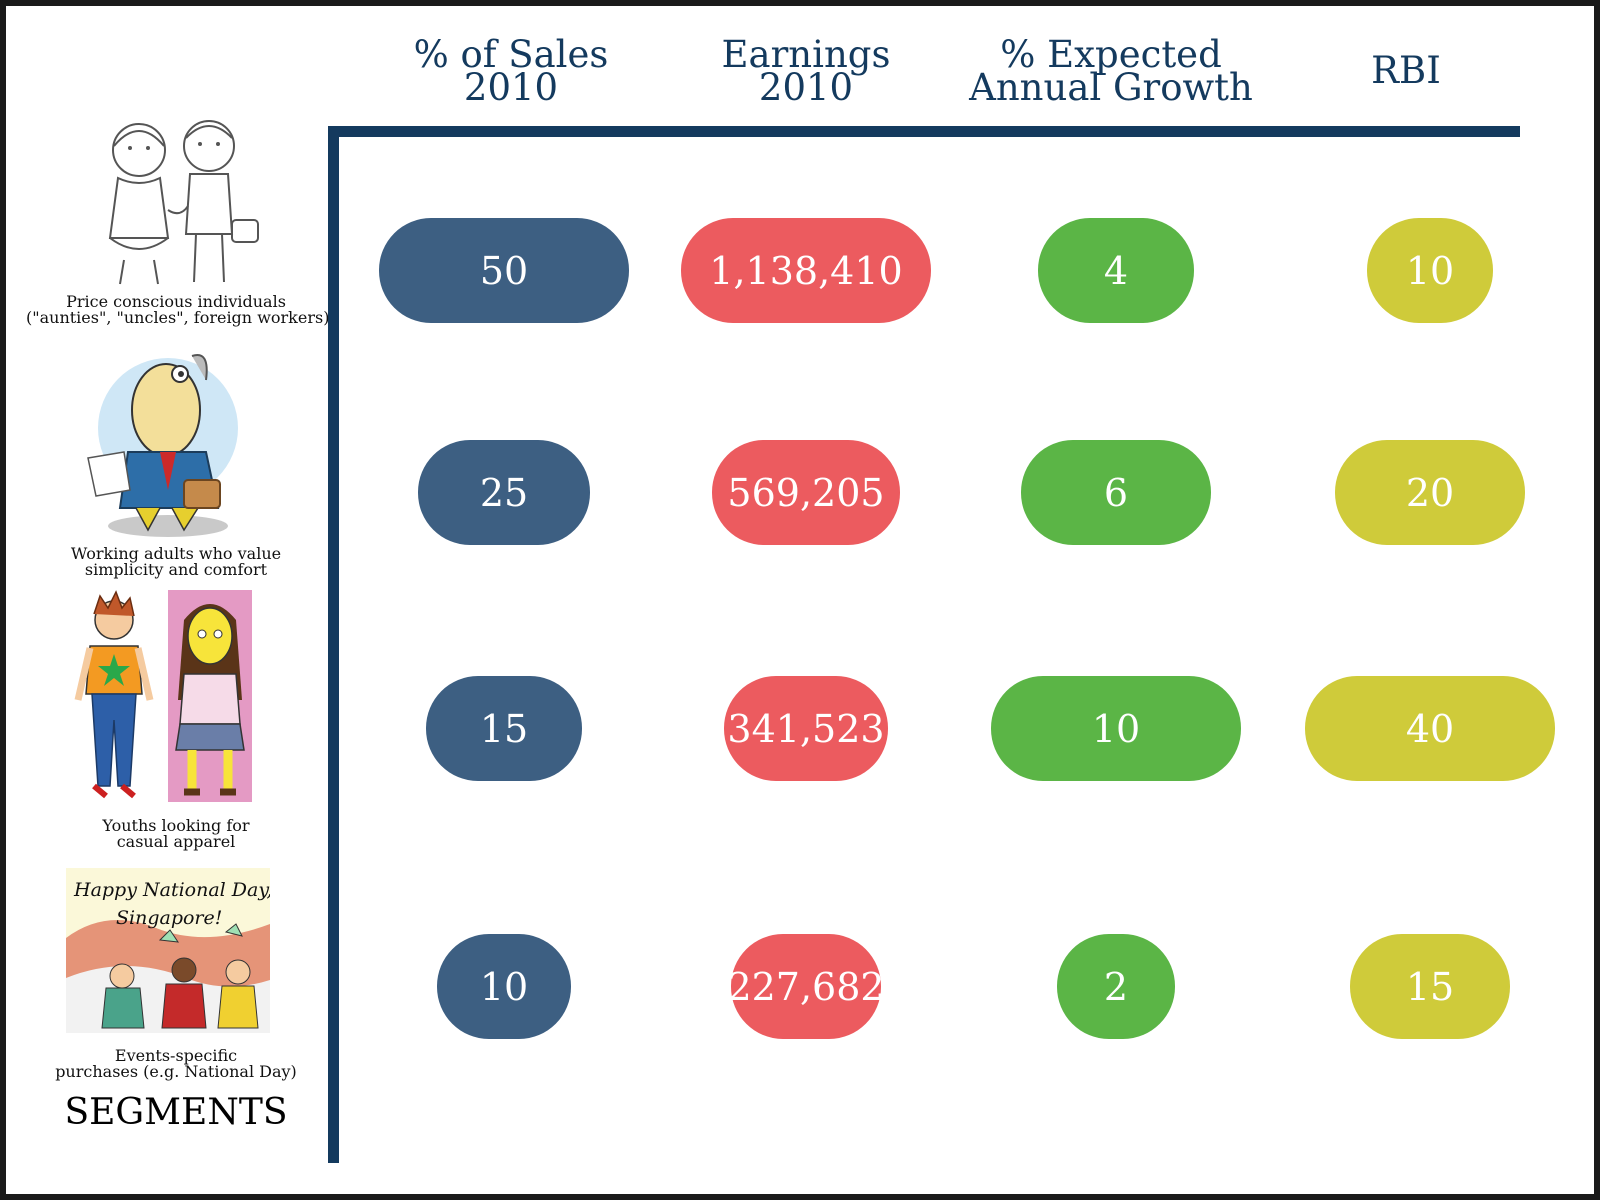 This screenshot has width=1600, height=1200. Describe the element at coordinates (1116, 986) in the screenshot. I see `cell-growth-row4: 2` at that location.